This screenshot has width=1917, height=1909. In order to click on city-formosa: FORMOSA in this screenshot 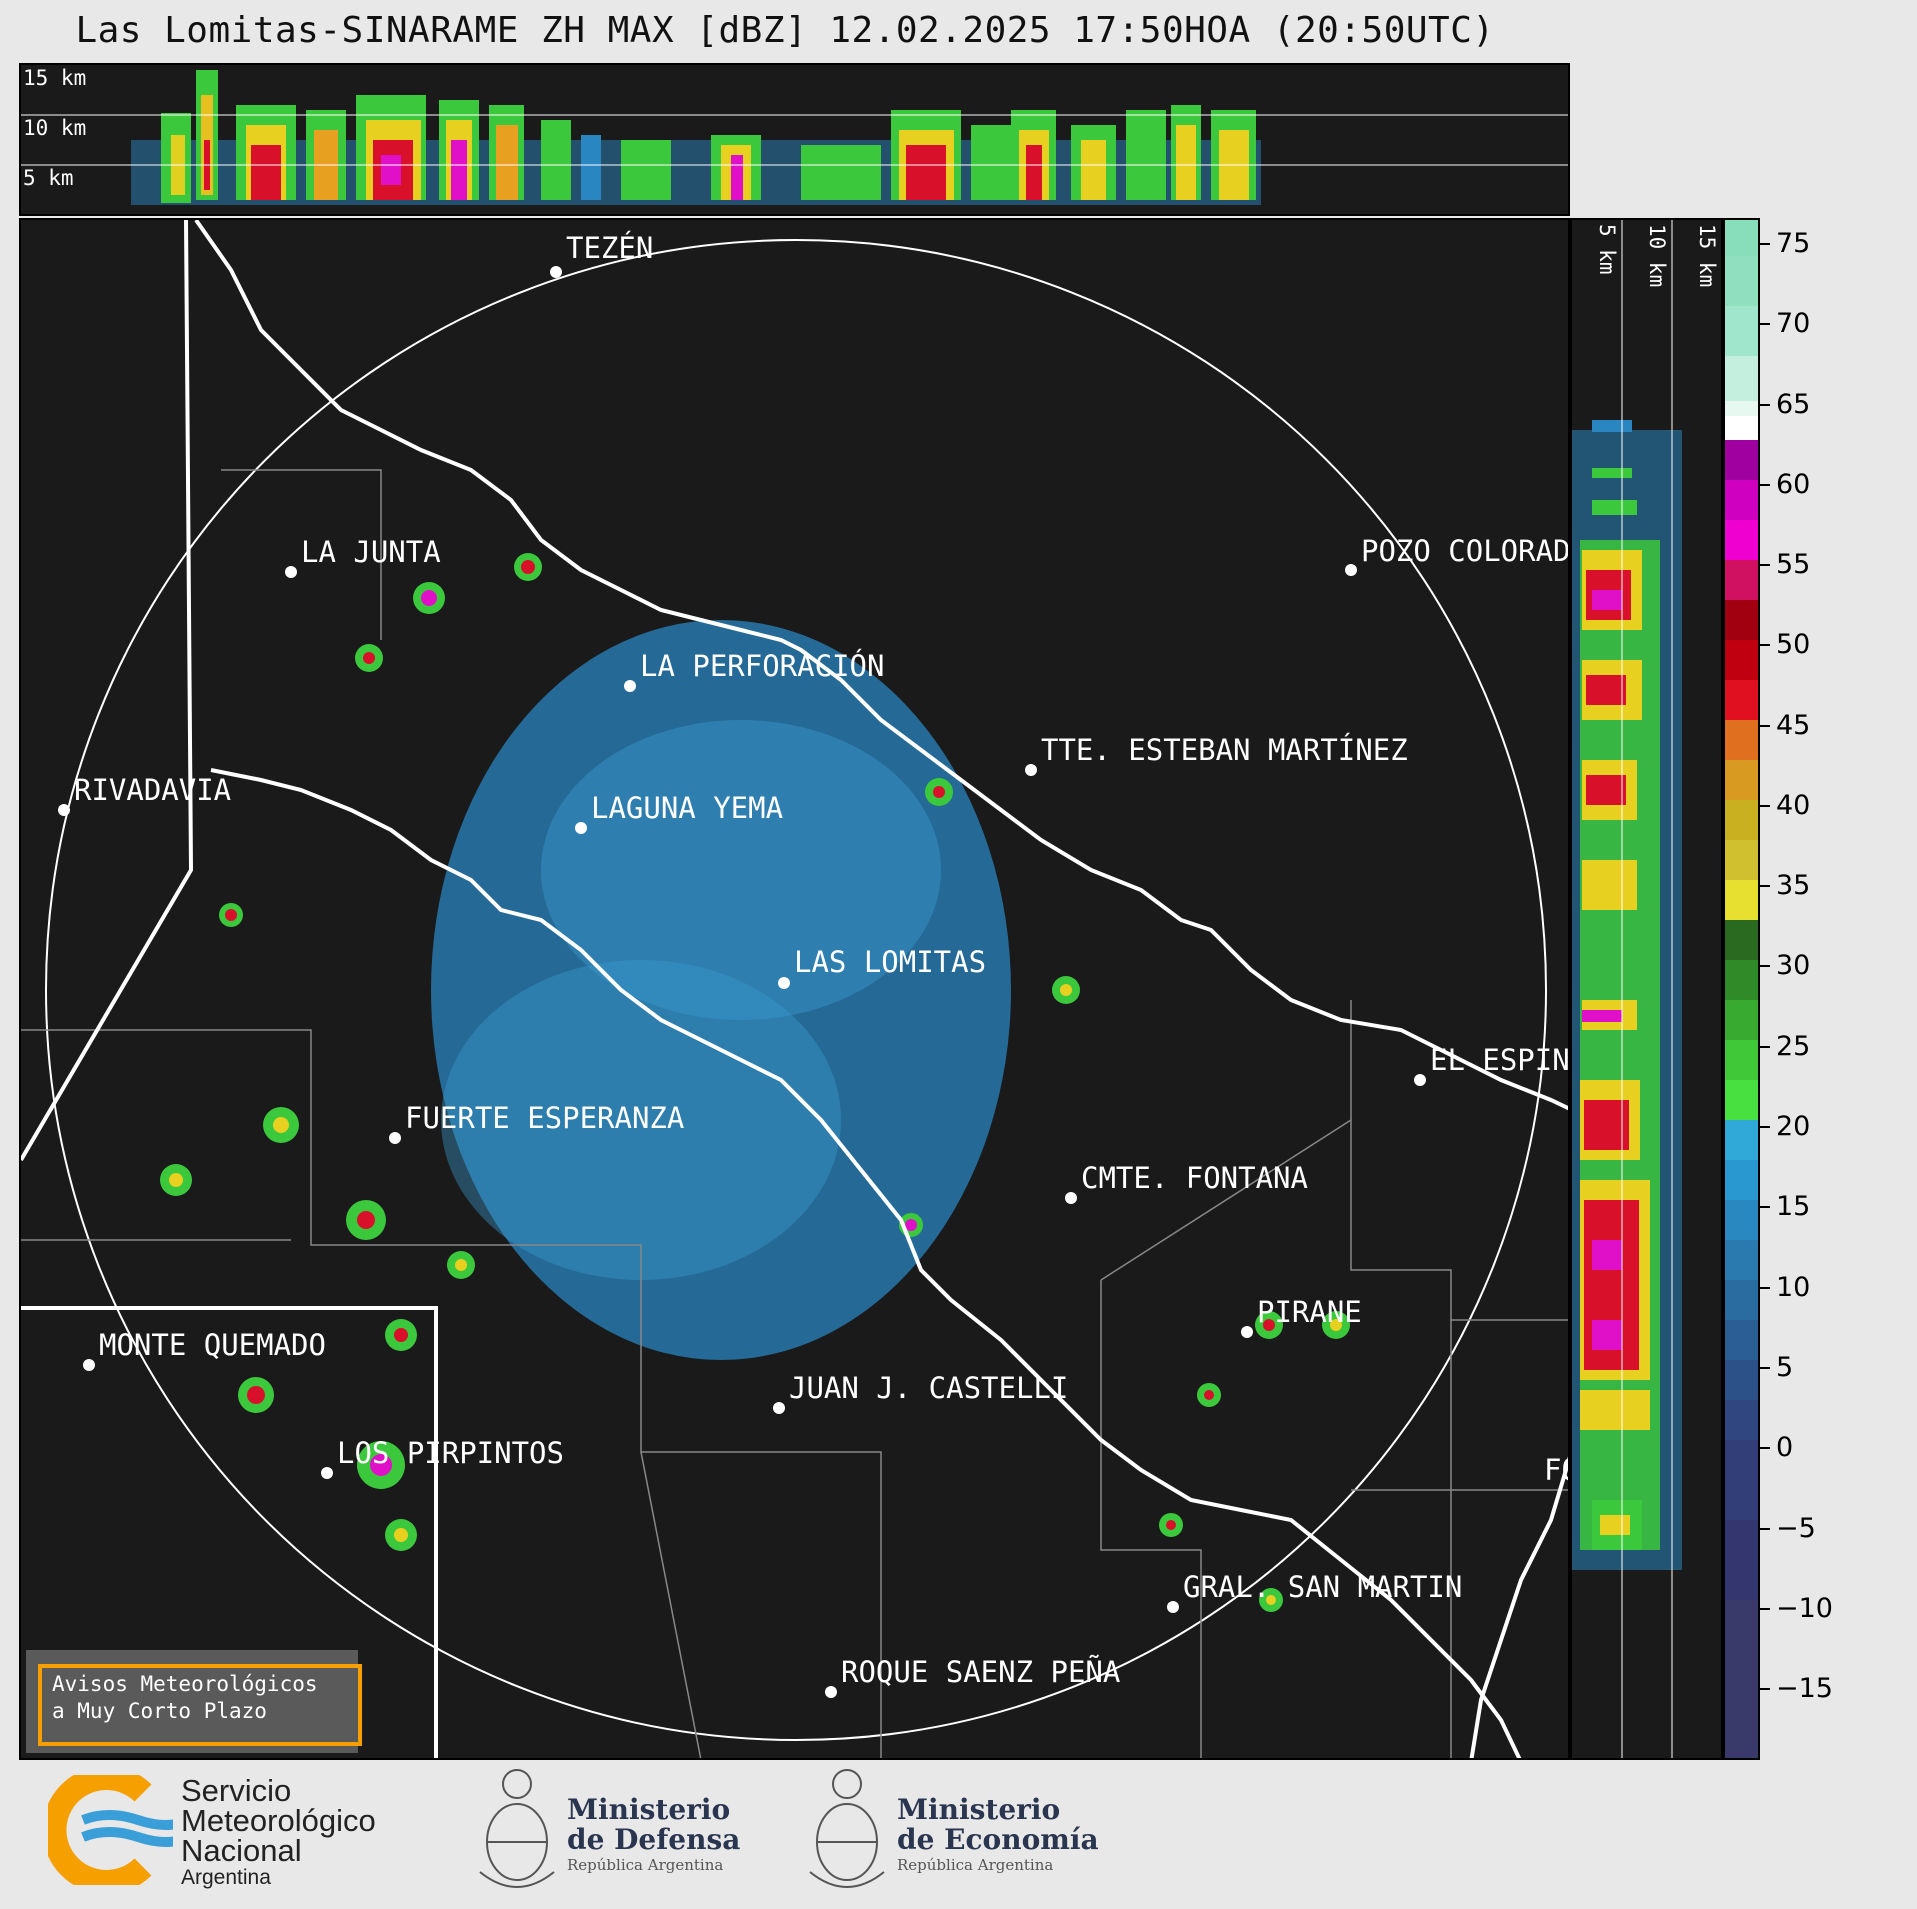, I will do `click(1557, 1470)`.